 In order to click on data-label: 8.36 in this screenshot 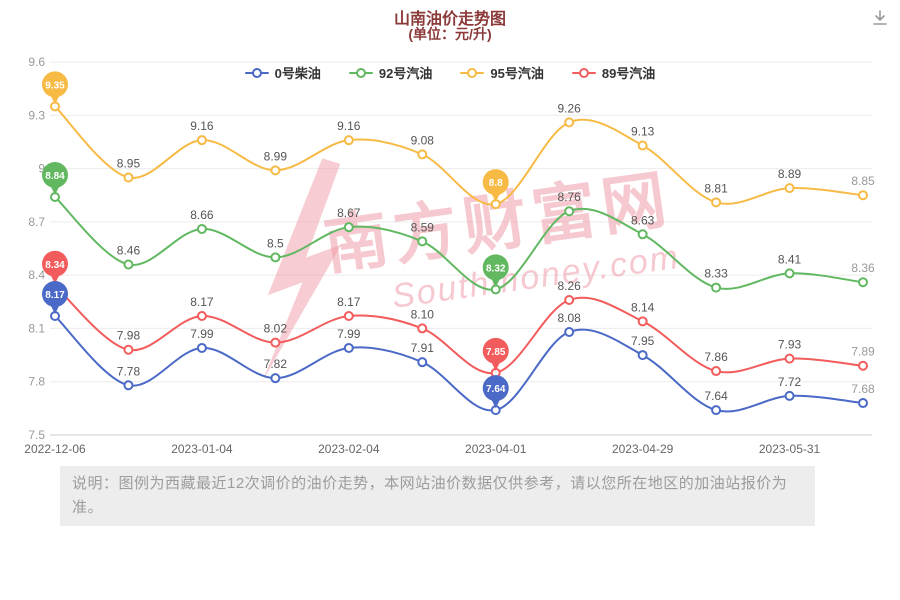, I will do `click(863, 268)`.